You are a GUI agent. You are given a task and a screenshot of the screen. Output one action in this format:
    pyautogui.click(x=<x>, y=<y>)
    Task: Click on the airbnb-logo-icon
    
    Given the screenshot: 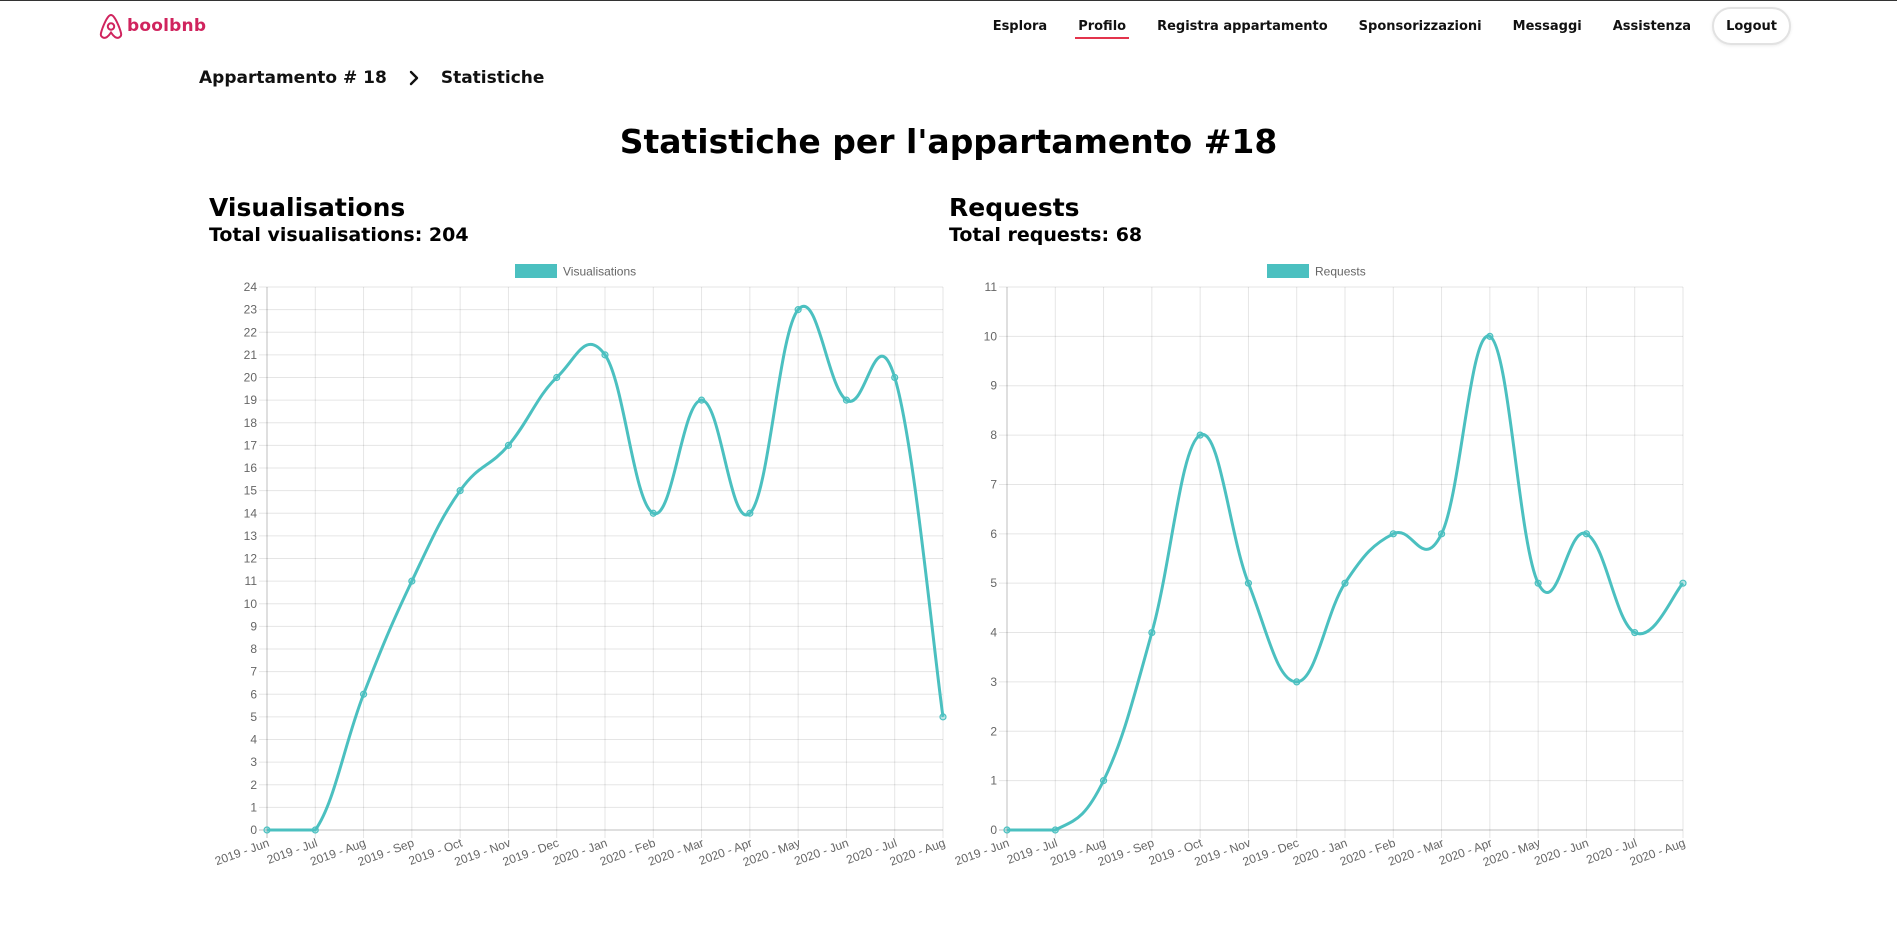 What is the action you would take?
    pyautogui.click(x=111, y=26)
    